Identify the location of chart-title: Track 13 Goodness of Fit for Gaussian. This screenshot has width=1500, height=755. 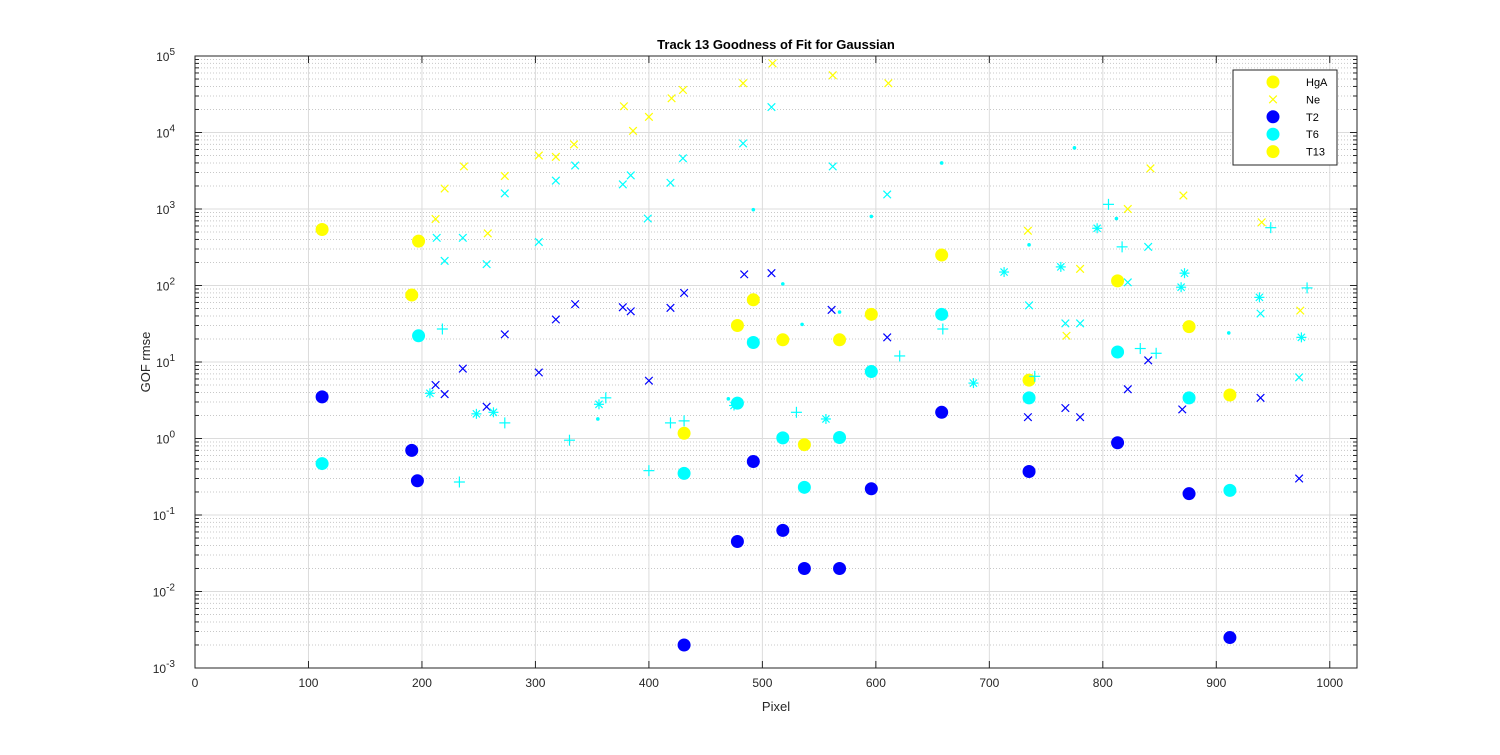
(776, 44).